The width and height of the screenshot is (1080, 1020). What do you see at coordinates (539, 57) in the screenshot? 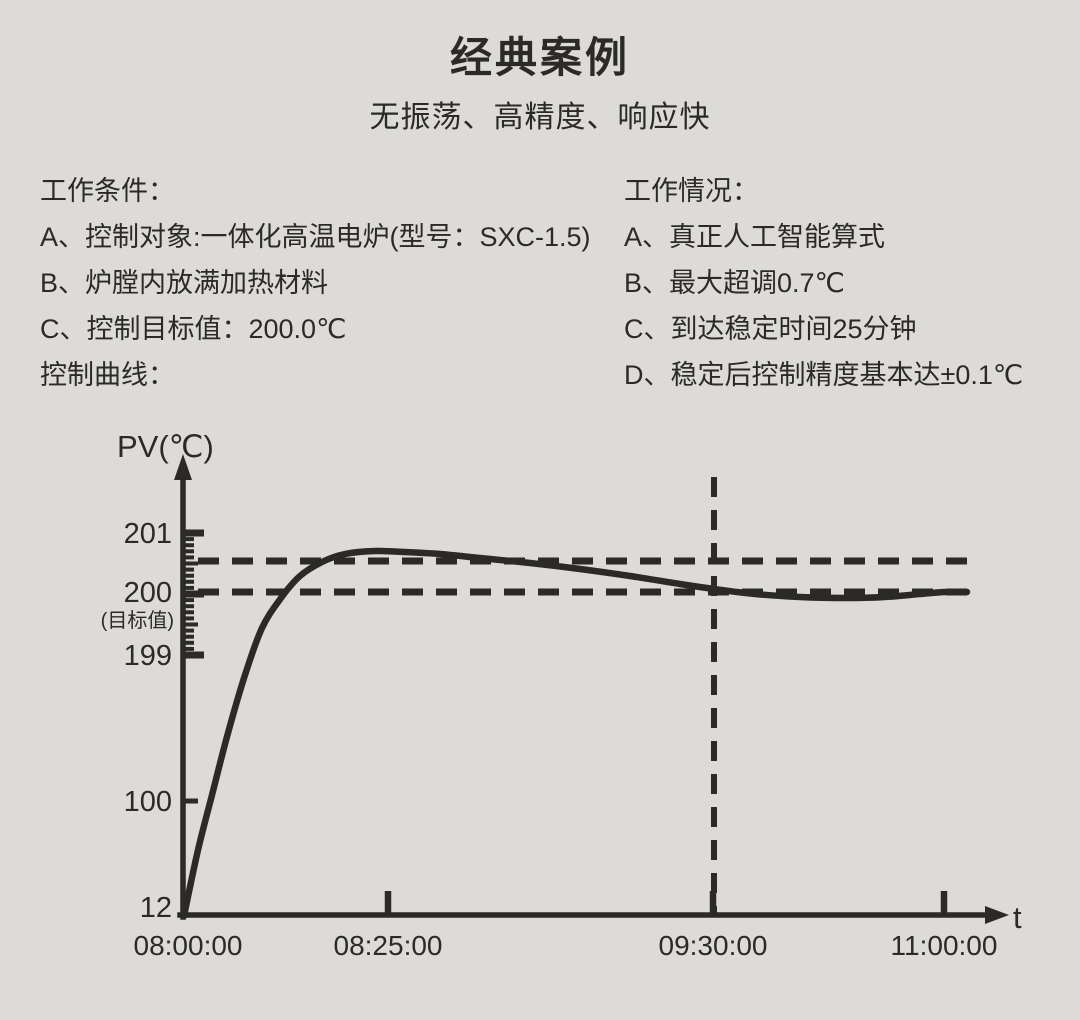
I see `page-title: 经典案例` at bounding box center [539, 57].